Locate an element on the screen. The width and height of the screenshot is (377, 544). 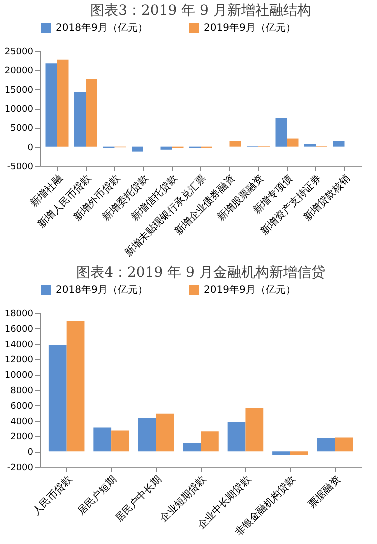
y-tick-label: 4000 is located at coordinates (22, 422).